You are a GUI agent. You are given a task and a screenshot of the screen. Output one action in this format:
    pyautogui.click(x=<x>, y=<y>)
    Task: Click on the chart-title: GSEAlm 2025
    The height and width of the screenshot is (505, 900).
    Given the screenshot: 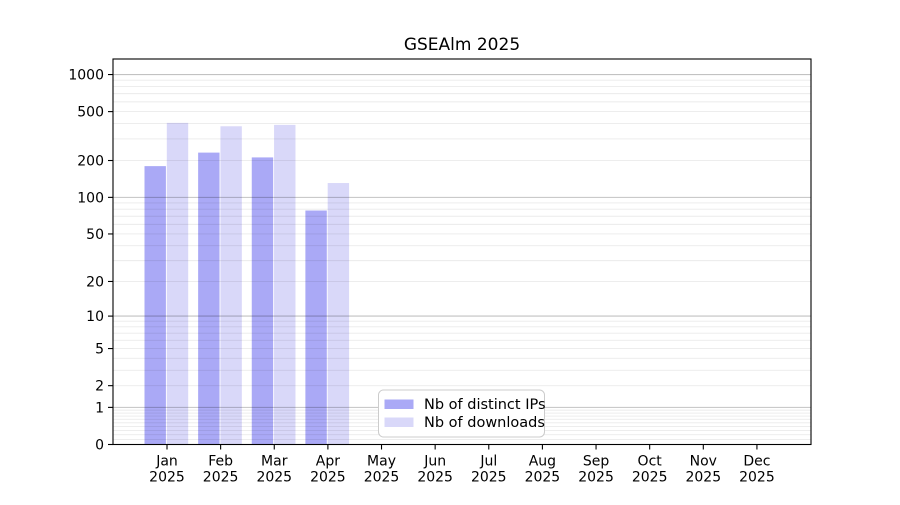 What is the action you would take?
    pyautogui.click(x=462, y=45)
    